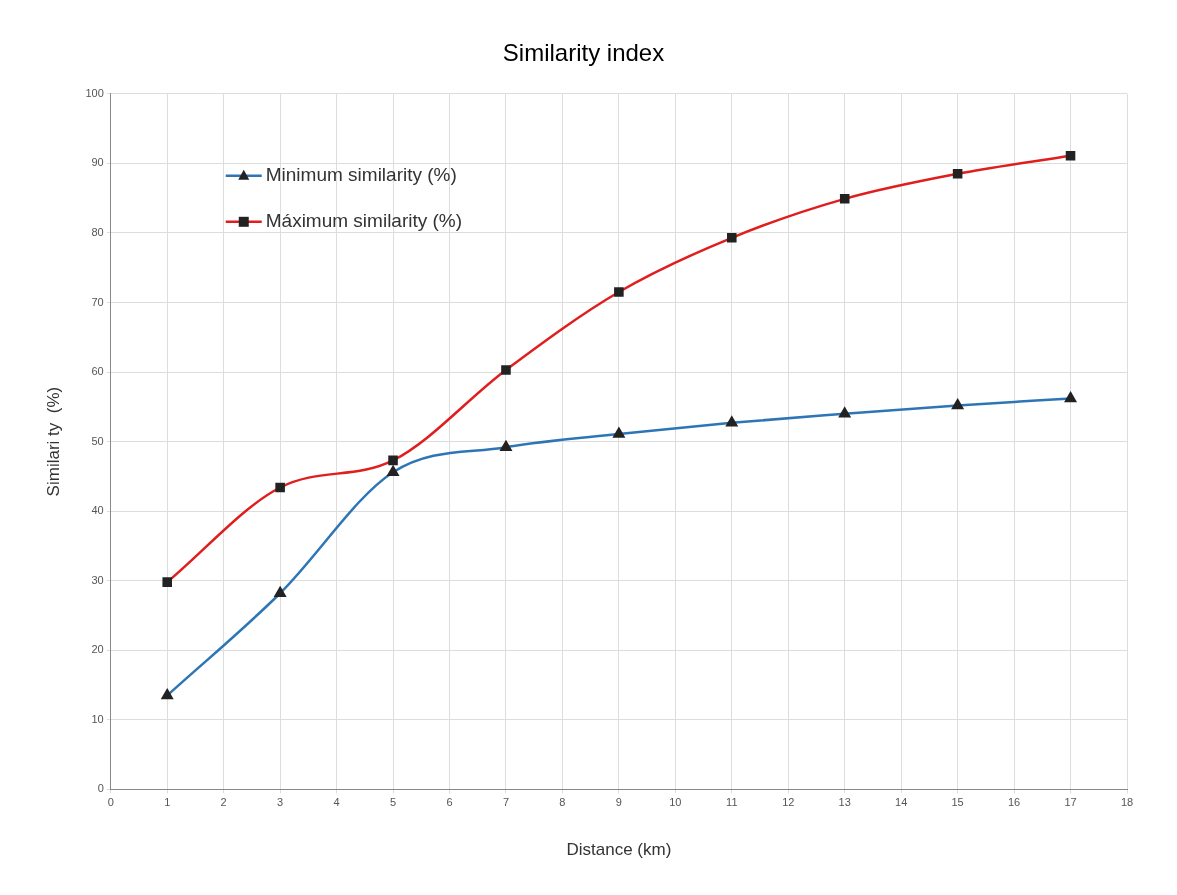  What do you see at coordinates (223, 802) in the screenshot?
I see `x-tick-label: 2` at bounding box center [223, 802].